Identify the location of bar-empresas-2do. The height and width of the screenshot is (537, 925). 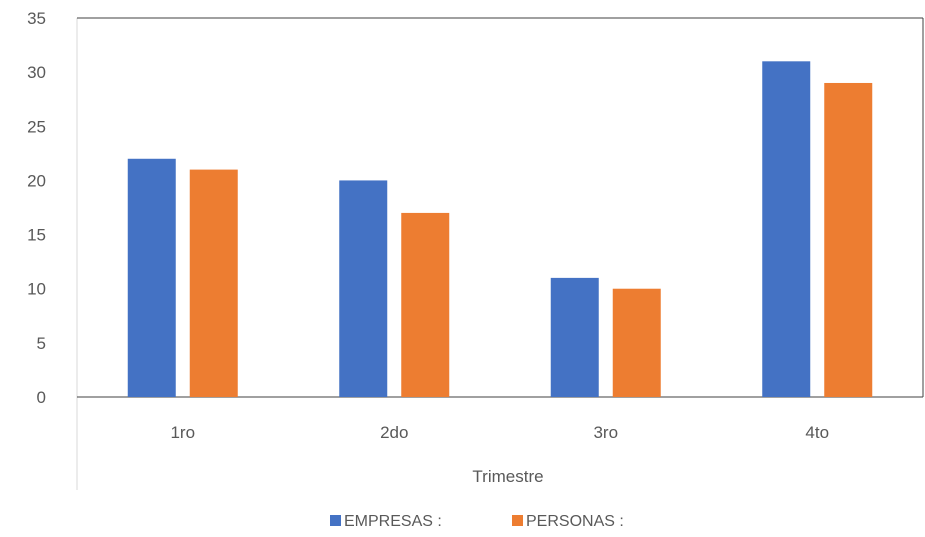
(363, 288).